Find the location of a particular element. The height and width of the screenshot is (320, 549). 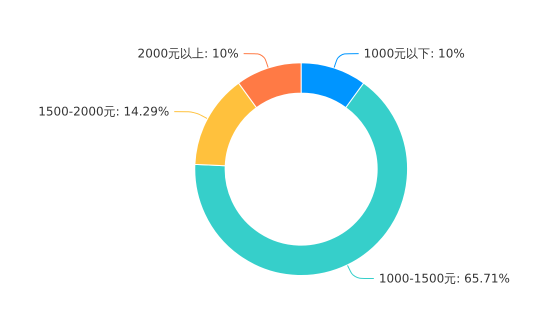

slice-label: 1000元以下: 10% is located at coordinates (414, 53).